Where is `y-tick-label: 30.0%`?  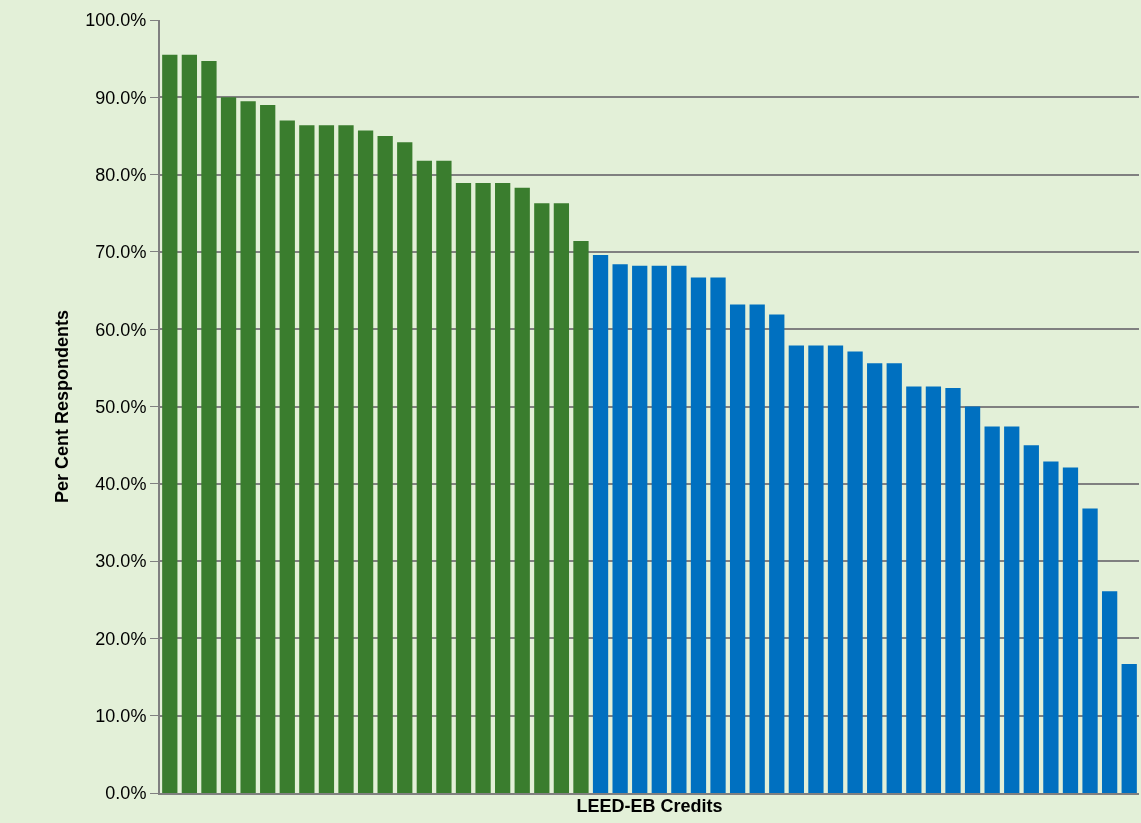 y-tick-label: 30.0% is located at coordinates (121, 561).